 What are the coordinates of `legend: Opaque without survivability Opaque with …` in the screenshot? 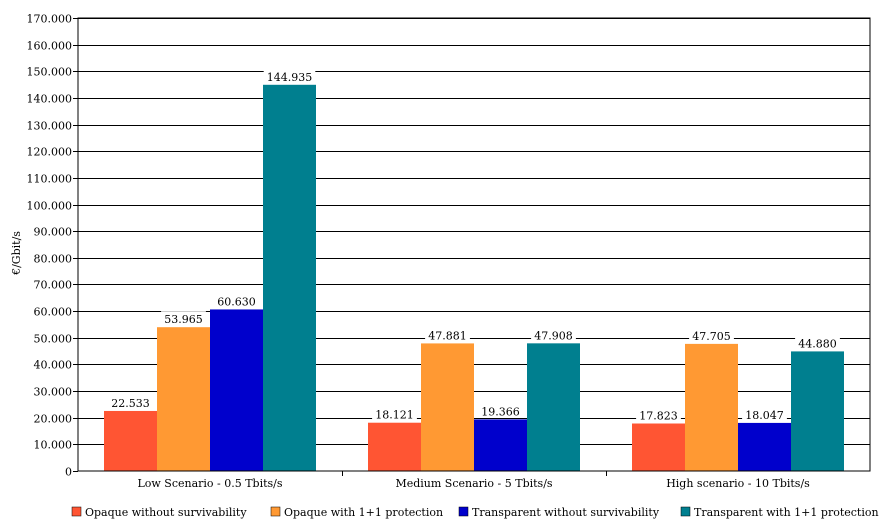 It's located at (475, 512).